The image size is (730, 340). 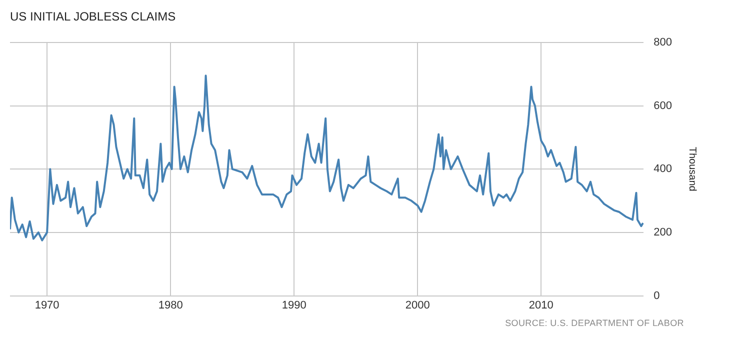 What do you see at coordinates (594, 323) in the screenshot?
I see `source-note: SOURCE: U.S. DEPARTMENT OF LABOR` at bounding box center [594, 323].